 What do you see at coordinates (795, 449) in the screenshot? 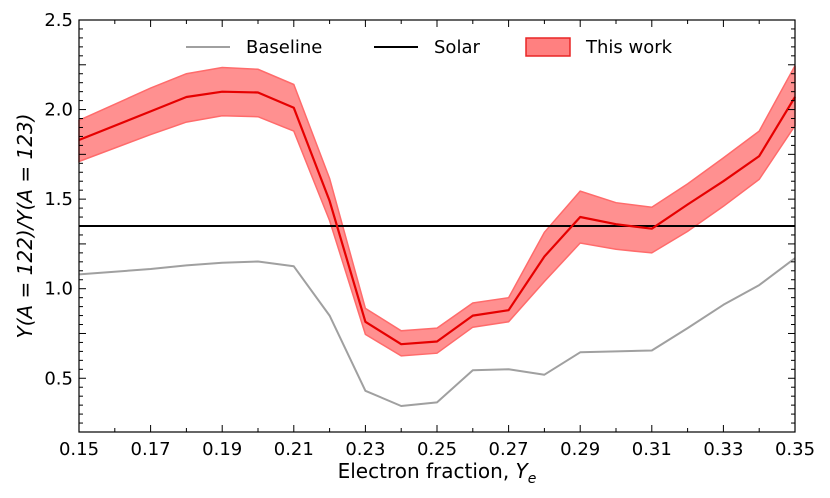
I see `x-tick-label: 0.35` at bounding box center [795, 449].